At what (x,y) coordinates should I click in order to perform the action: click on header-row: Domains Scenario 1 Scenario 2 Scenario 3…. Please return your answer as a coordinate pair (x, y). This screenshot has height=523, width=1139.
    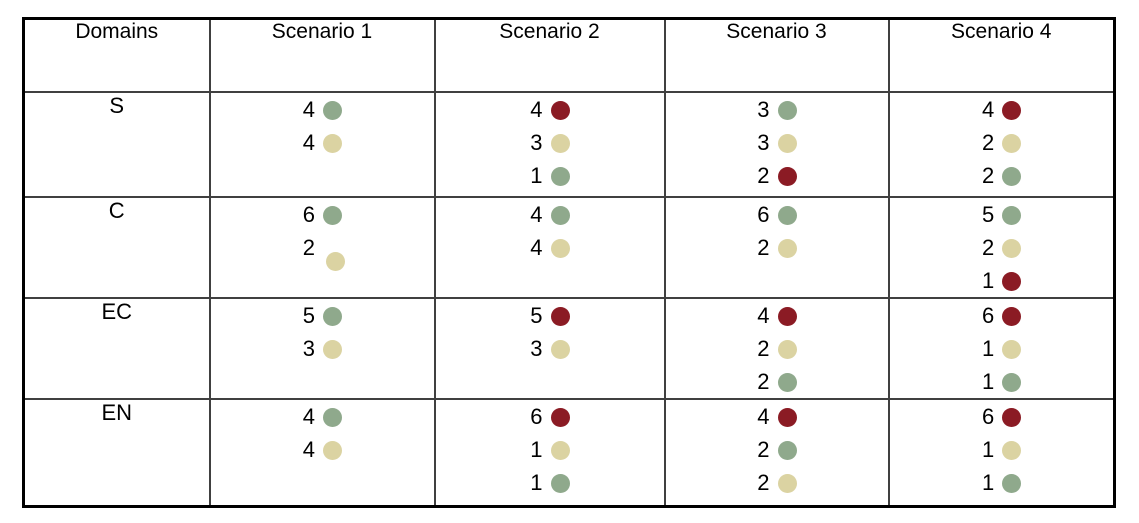
    Looking at the image, I should click on (569, 55).